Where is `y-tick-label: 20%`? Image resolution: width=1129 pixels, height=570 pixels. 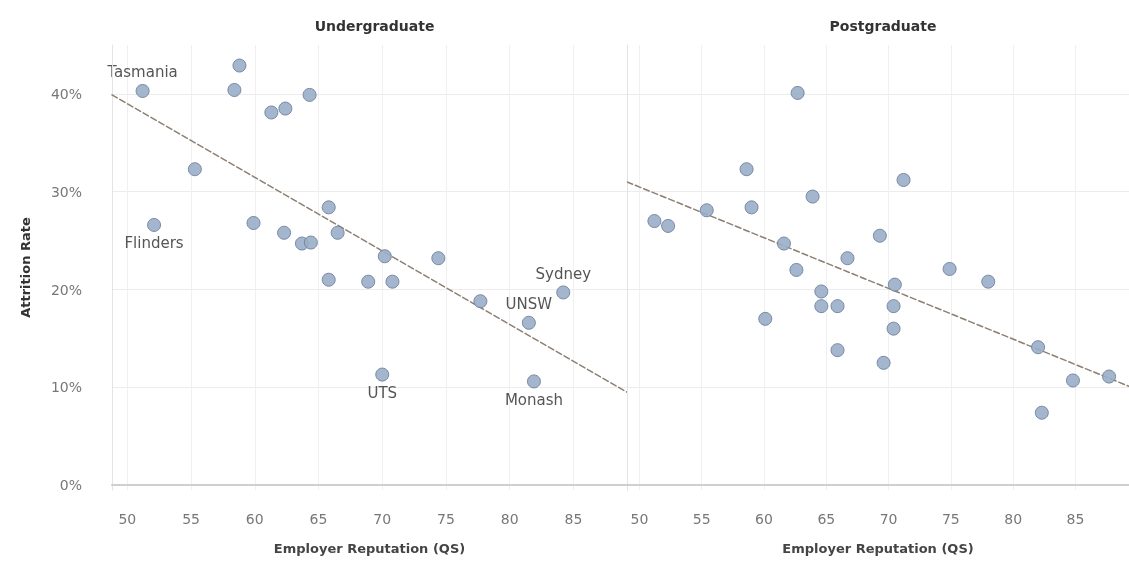
y-tick-label: 20% is located at coordinates (66, 289).